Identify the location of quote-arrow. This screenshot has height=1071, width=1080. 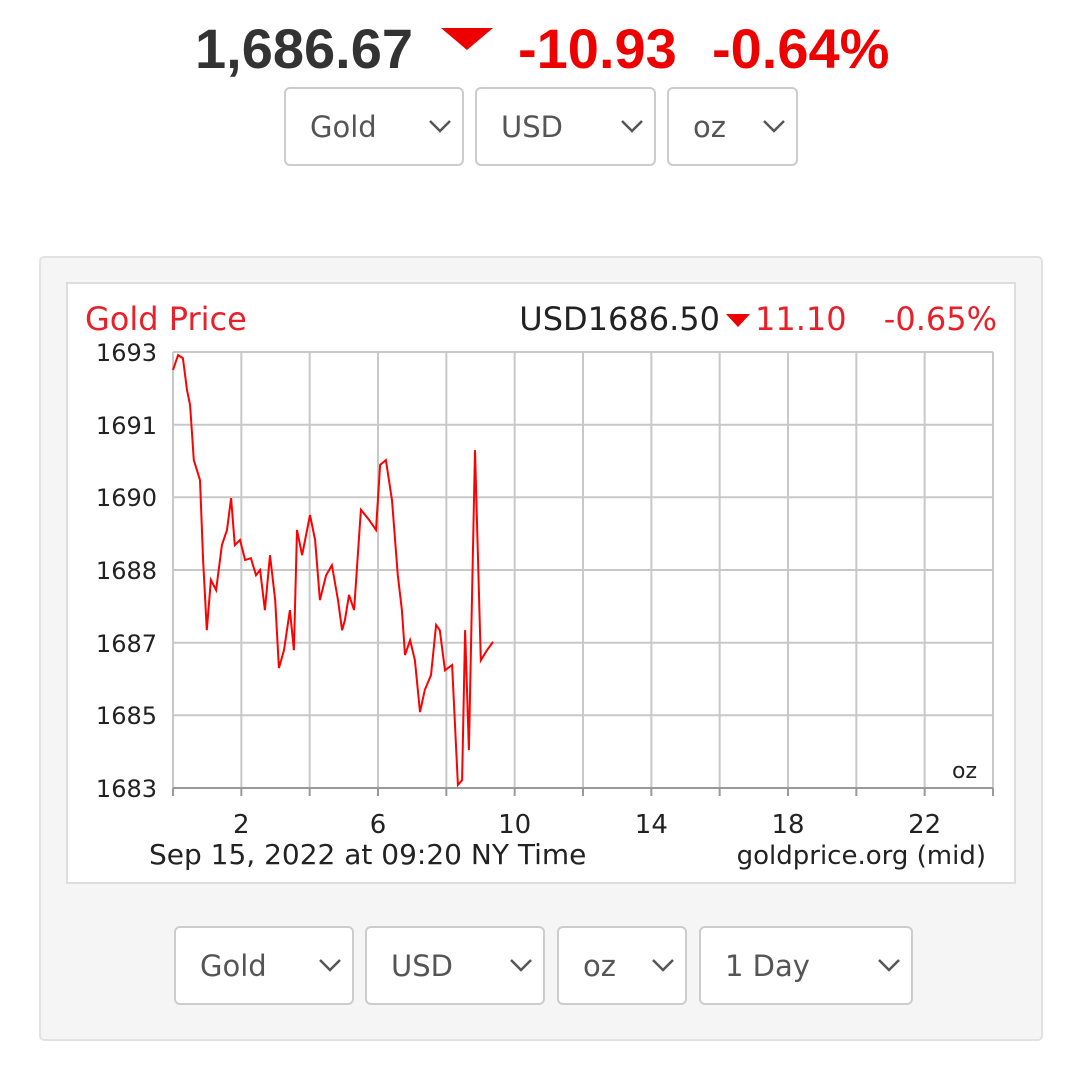
(738, 320).